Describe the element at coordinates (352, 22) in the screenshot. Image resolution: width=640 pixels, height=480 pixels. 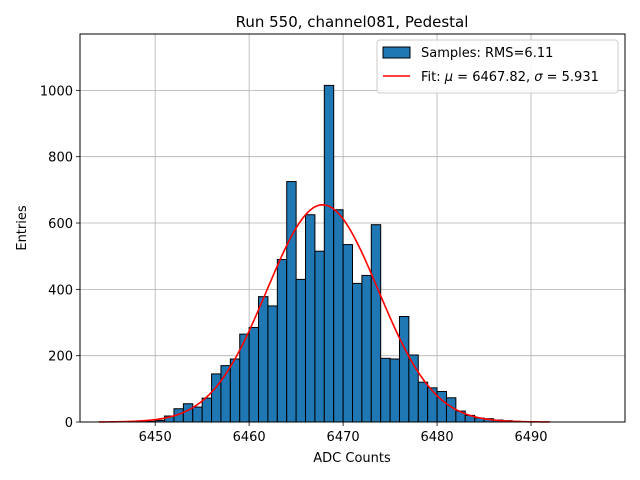
I see `chart-title: Run 550, channel081, Pedestal` at that location.